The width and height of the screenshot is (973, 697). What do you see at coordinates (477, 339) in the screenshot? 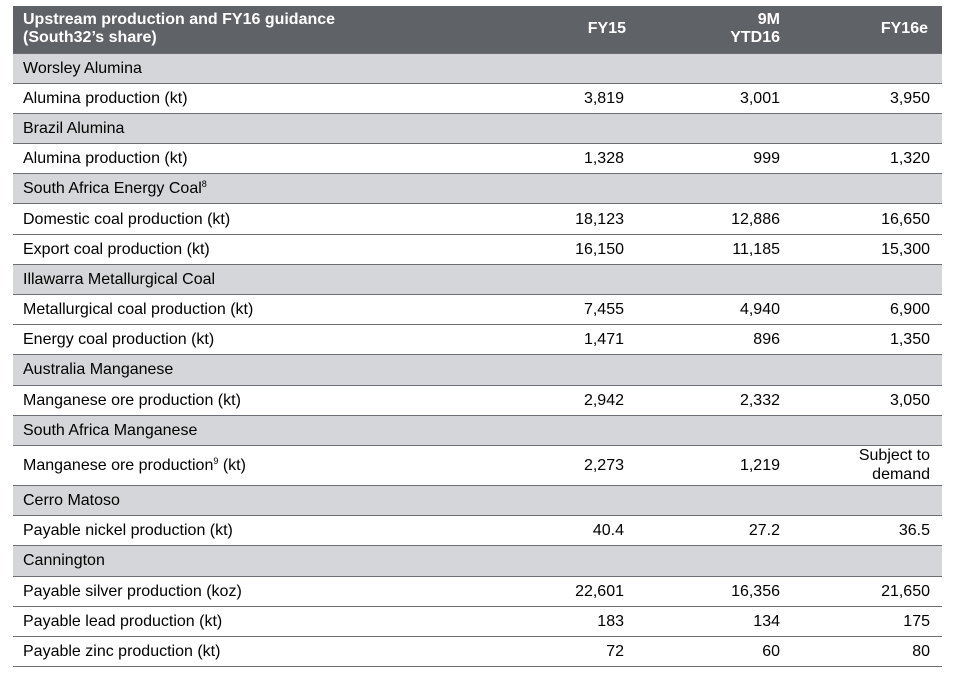
I see `table-row: Energy coal production (kt) 1,471 896 1,350` at bounding box center [477, 339].